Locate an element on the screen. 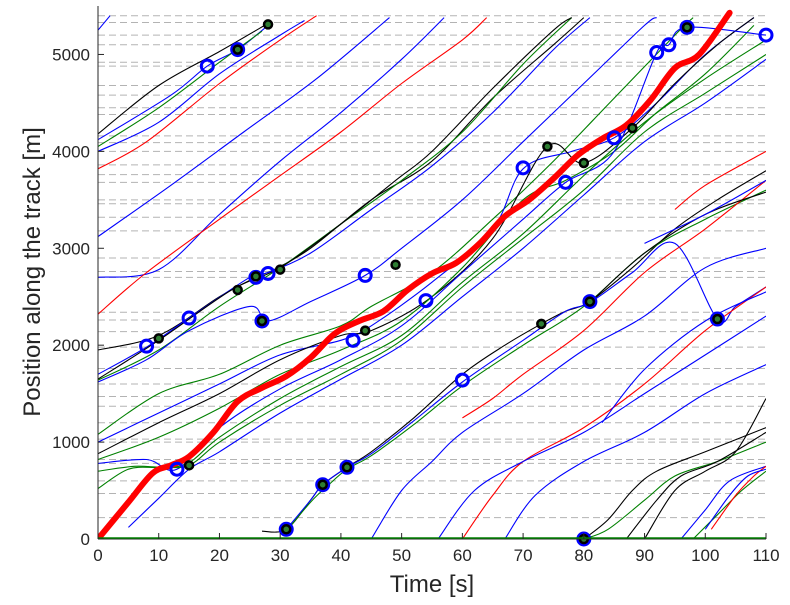 This screenshot has height=605, width=790. x-tick-label: 40 is located at coordinates (340, 555).